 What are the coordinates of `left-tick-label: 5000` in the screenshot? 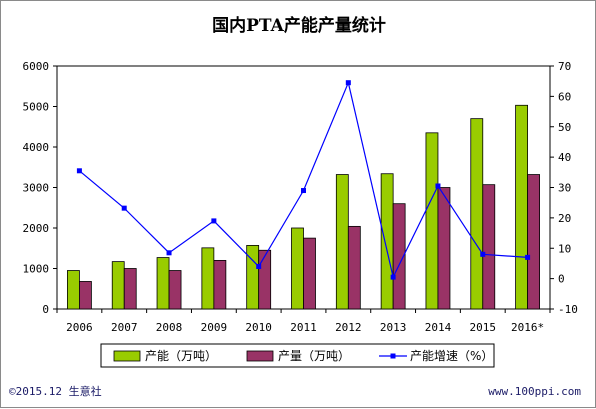 It's located at (36, 107).